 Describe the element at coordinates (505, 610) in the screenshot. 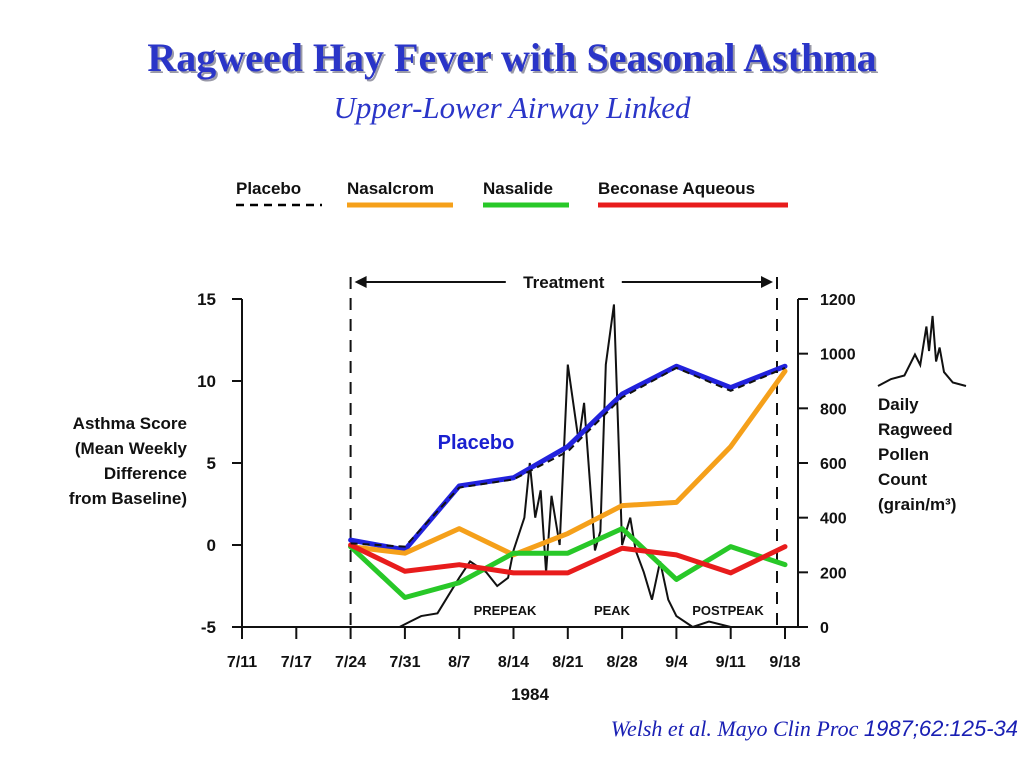

I see `phase-label: PREPEAK` at that location.